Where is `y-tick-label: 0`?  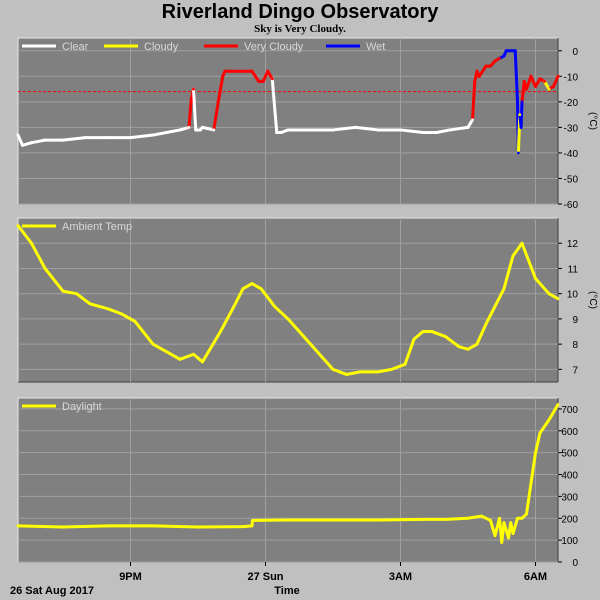 y-tick-label: 0 is located at coordinates (575, 52).